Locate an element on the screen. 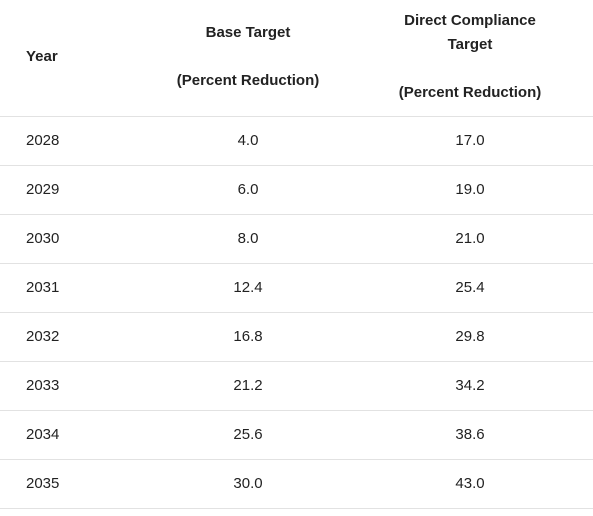 The width and height of the screenshot is (593, 516). cell-direct-target: 19.0 is located at coordinates (470, 189).